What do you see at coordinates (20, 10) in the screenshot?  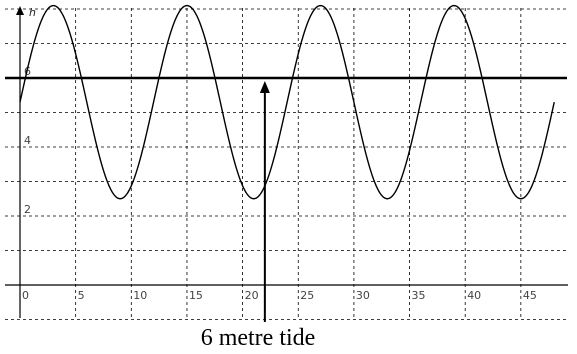 I see `y-axis-arrow-head` at bounding box center [20, 10].